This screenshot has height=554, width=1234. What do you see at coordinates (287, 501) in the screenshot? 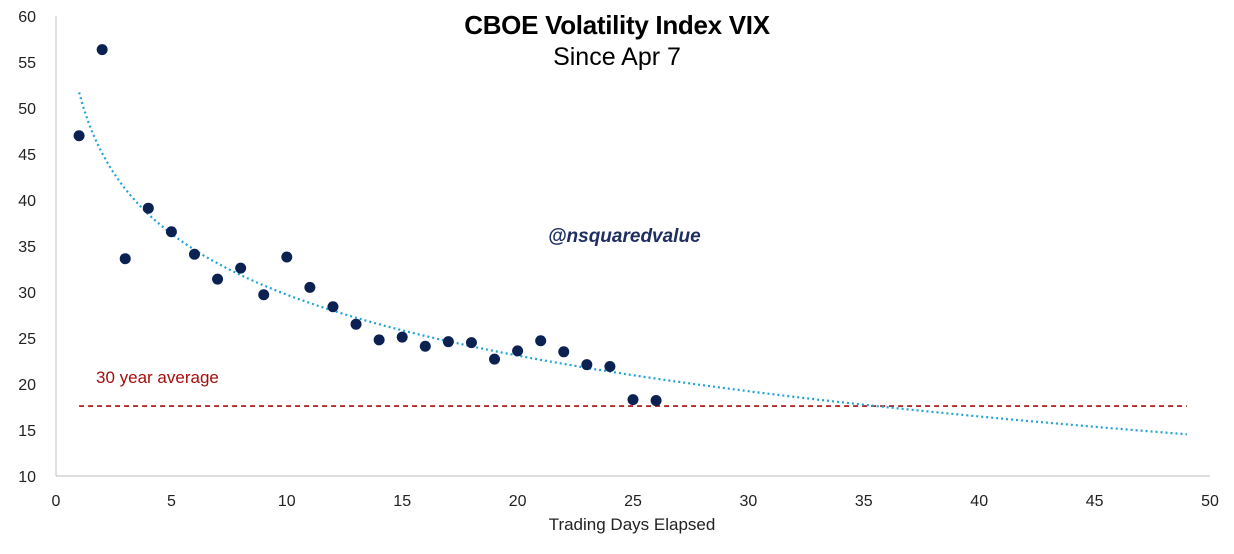
I see `x-tick-label: 10` at bounding box center [287, 501].